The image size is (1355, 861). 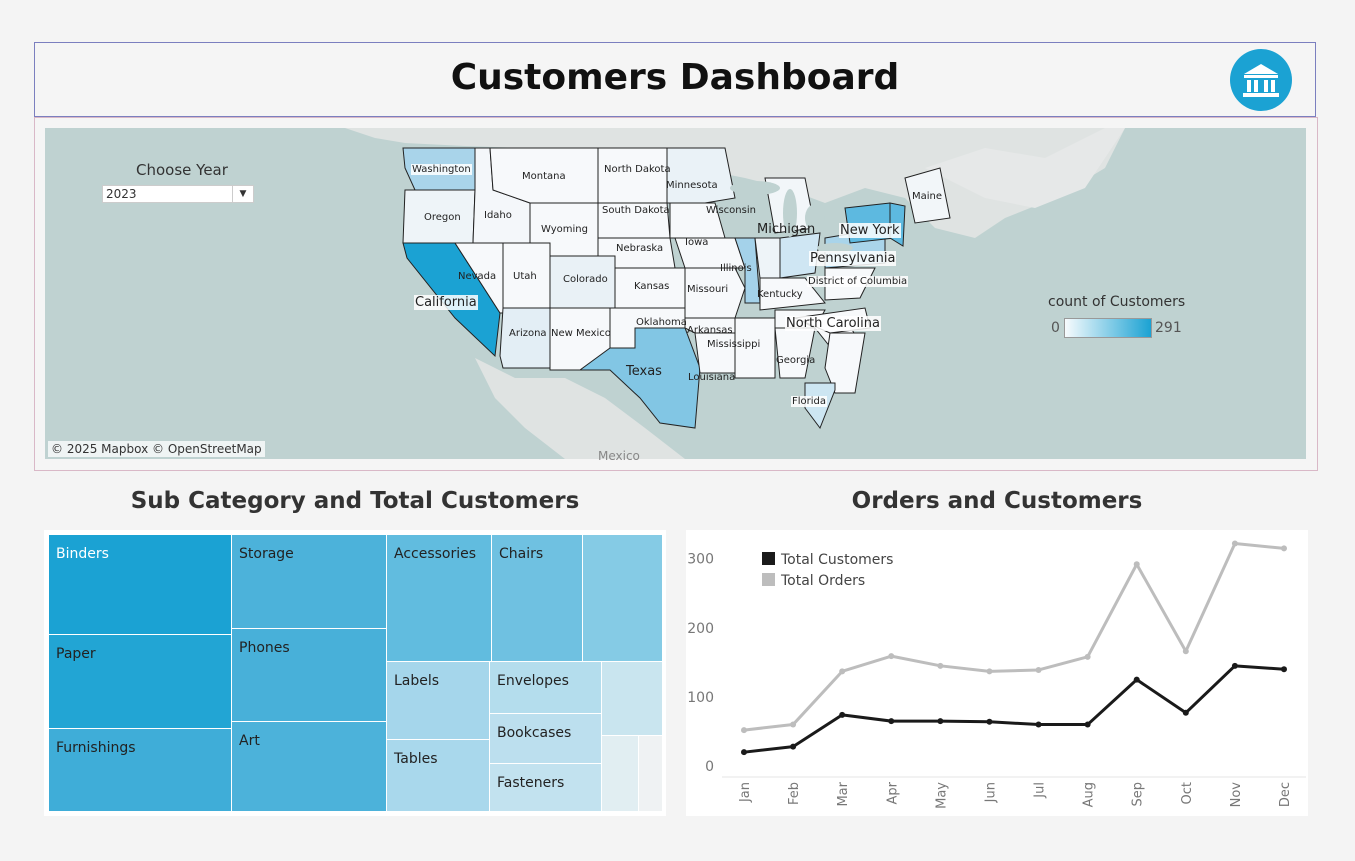 I want to click on x-tick-label: Sep, so click(x=1138, y=794).